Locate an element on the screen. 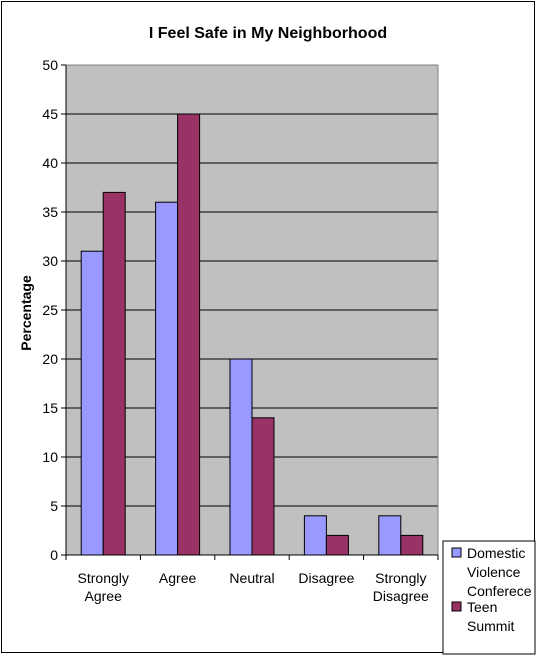 The width and height of the screenshot is (537, 655). y-tick-label: 30 is located at coordinates (50, 261).